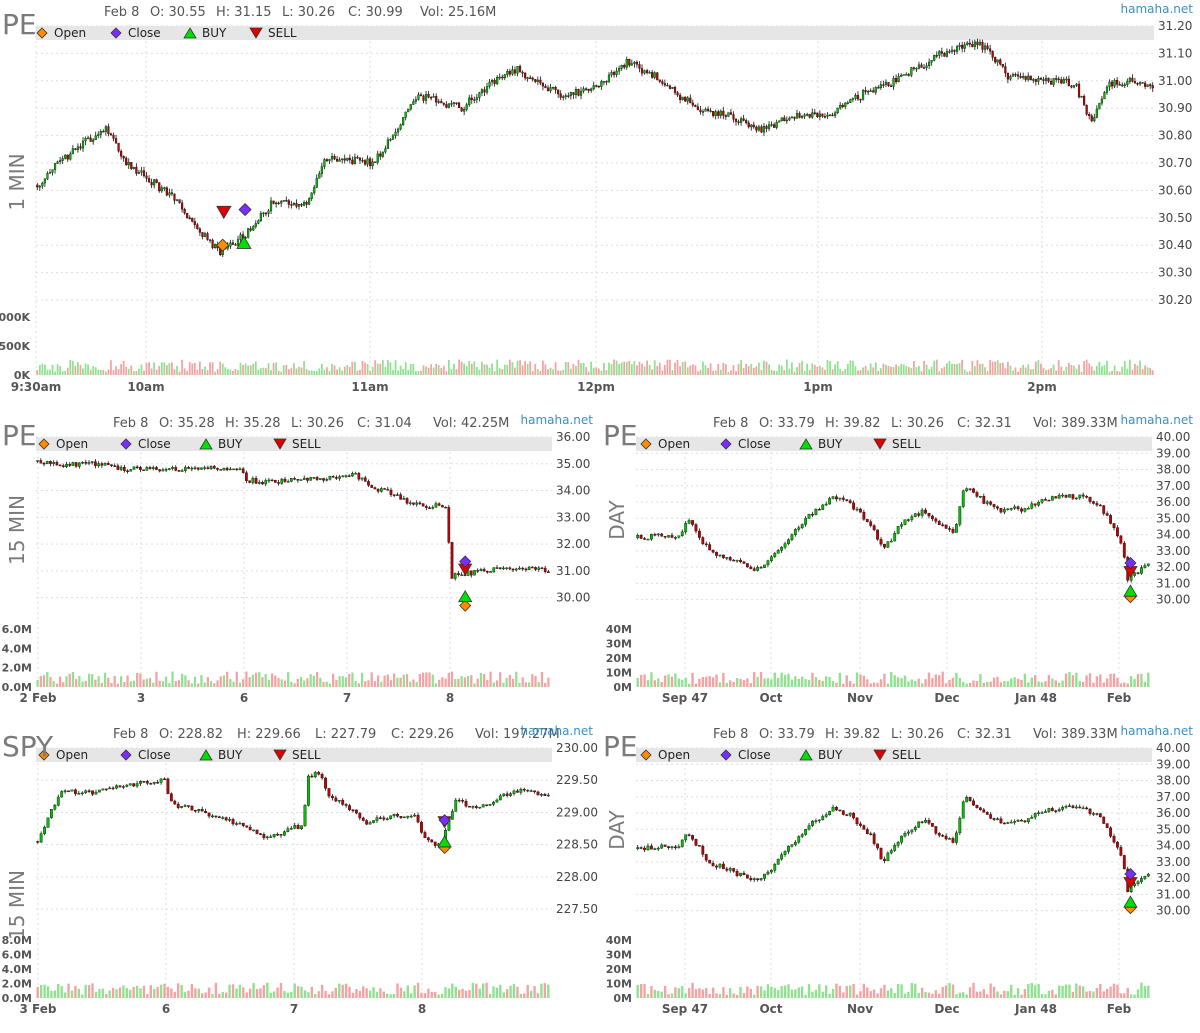  What do you see at coordinates (577, 909) in the screenshot?
I see `y-tick-label: 227.50` at bounding box center [577, 909].